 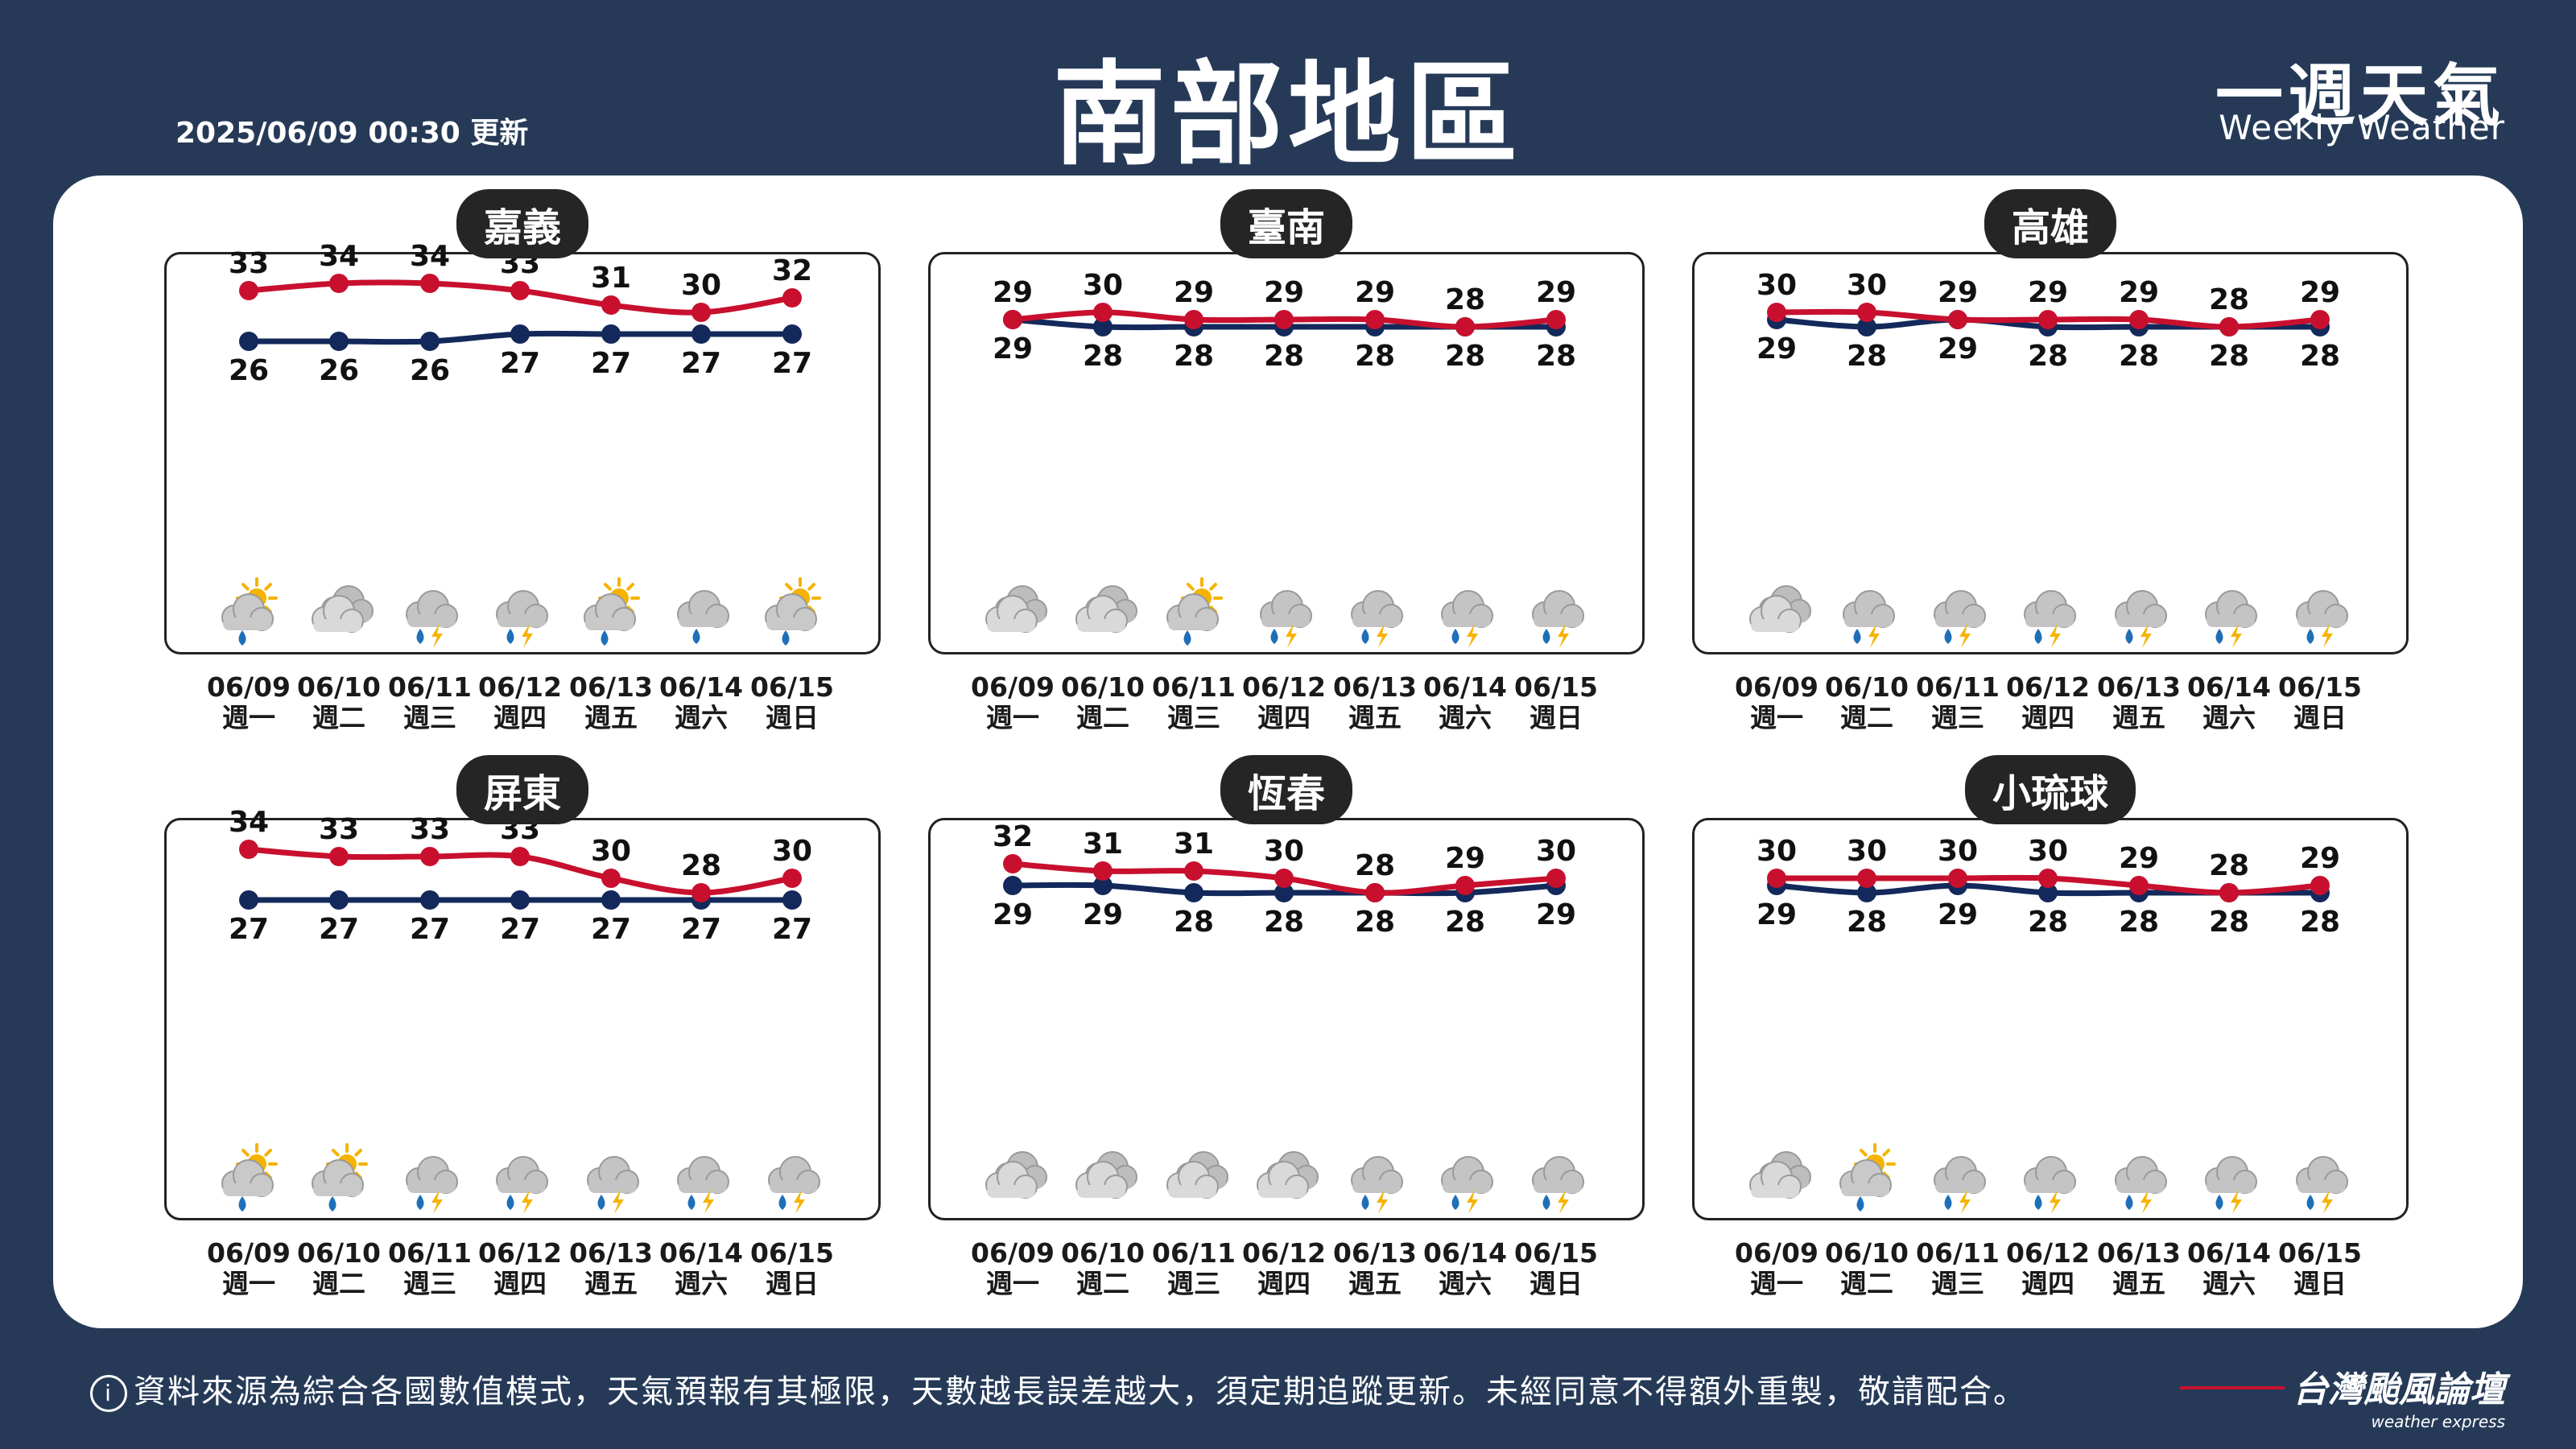 What do you see at coordinates (1103, 1253) in the screenshot?
I see `date-text: 06/10` at bounding box center [1103, 1253].